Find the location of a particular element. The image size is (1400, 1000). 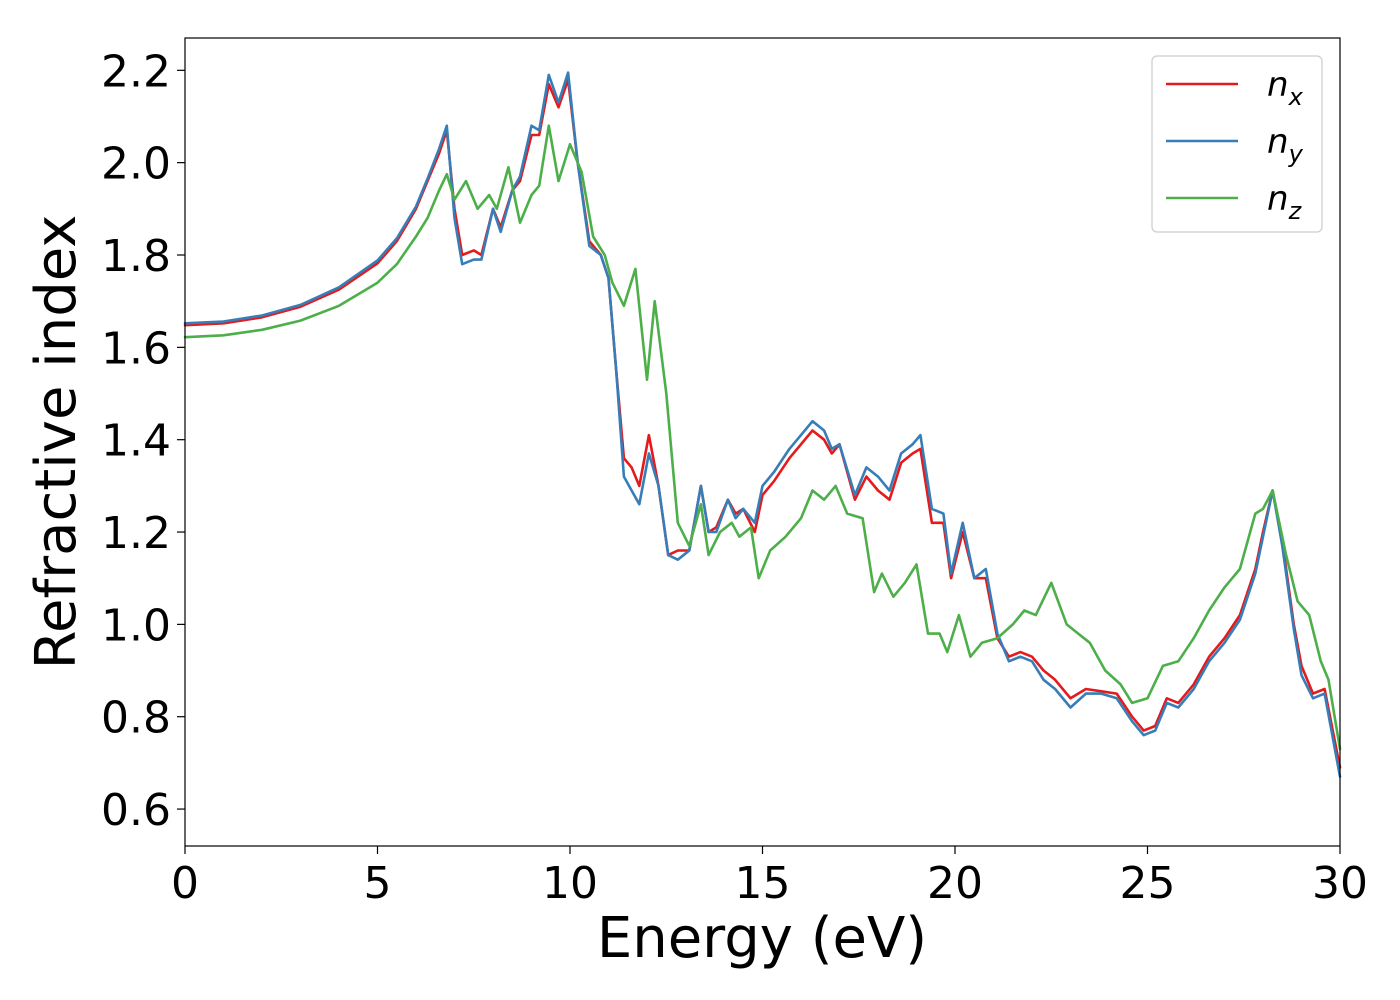

y-tick-label: 0.6 is located at coordinates (136, 810).